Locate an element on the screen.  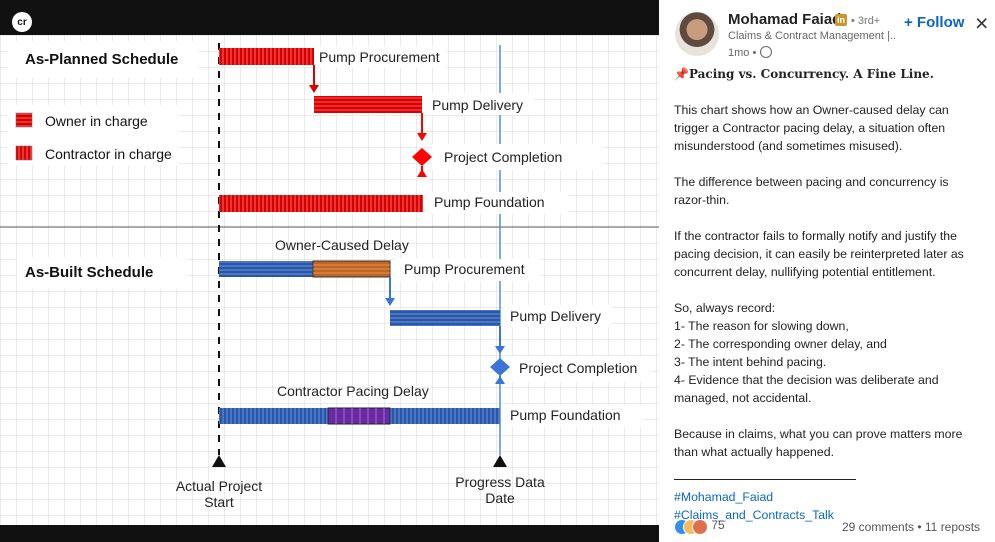
list-item: 3- The intent behind pacing. is located at coordinates (750, 362).